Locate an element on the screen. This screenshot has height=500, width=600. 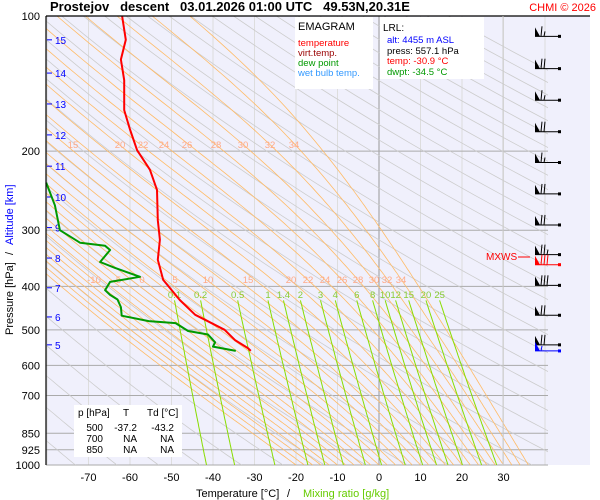
legend-temperature: temperature is located at coordinates (323, 43).